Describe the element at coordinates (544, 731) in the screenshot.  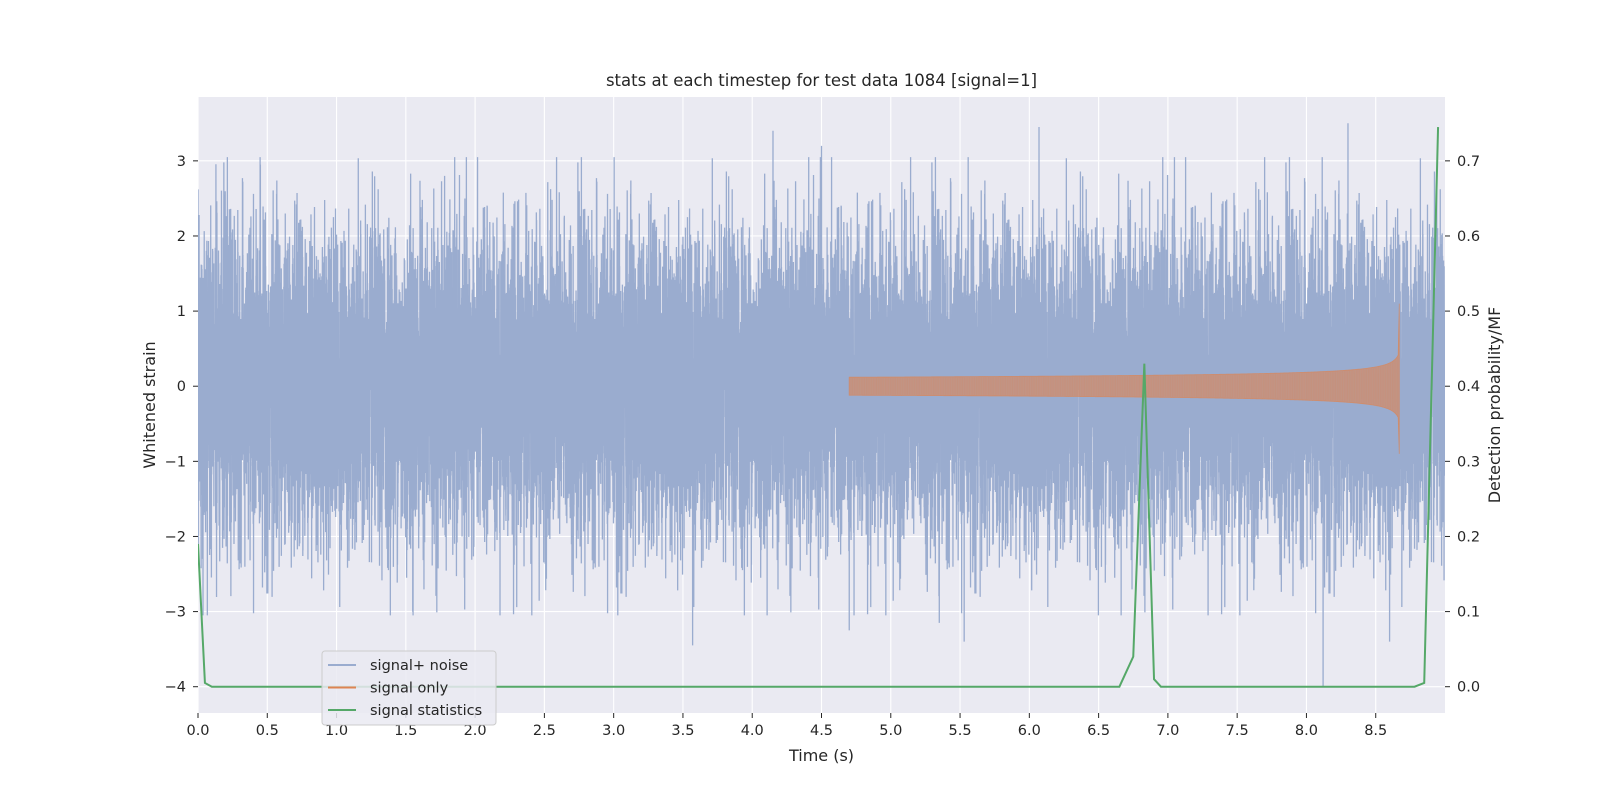
I see `x-tick-label: 2.5` at that location.